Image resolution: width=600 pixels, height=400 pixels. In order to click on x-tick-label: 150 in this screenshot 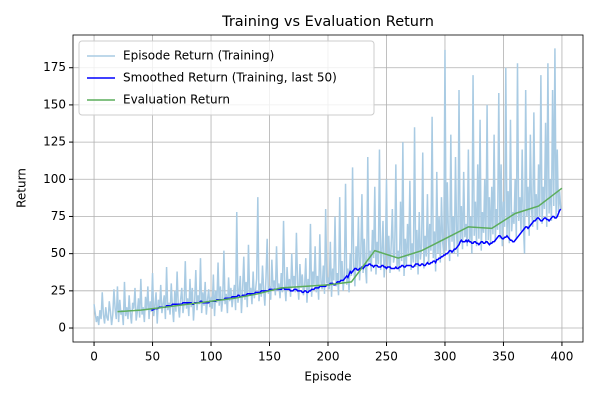, I will do `click(269, 357)`.